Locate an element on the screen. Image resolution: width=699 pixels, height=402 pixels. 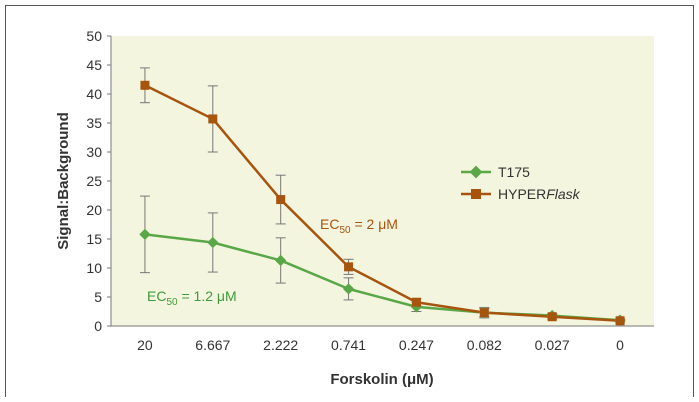
legend-label-t175: T175 is located at coordinates (514, 172).